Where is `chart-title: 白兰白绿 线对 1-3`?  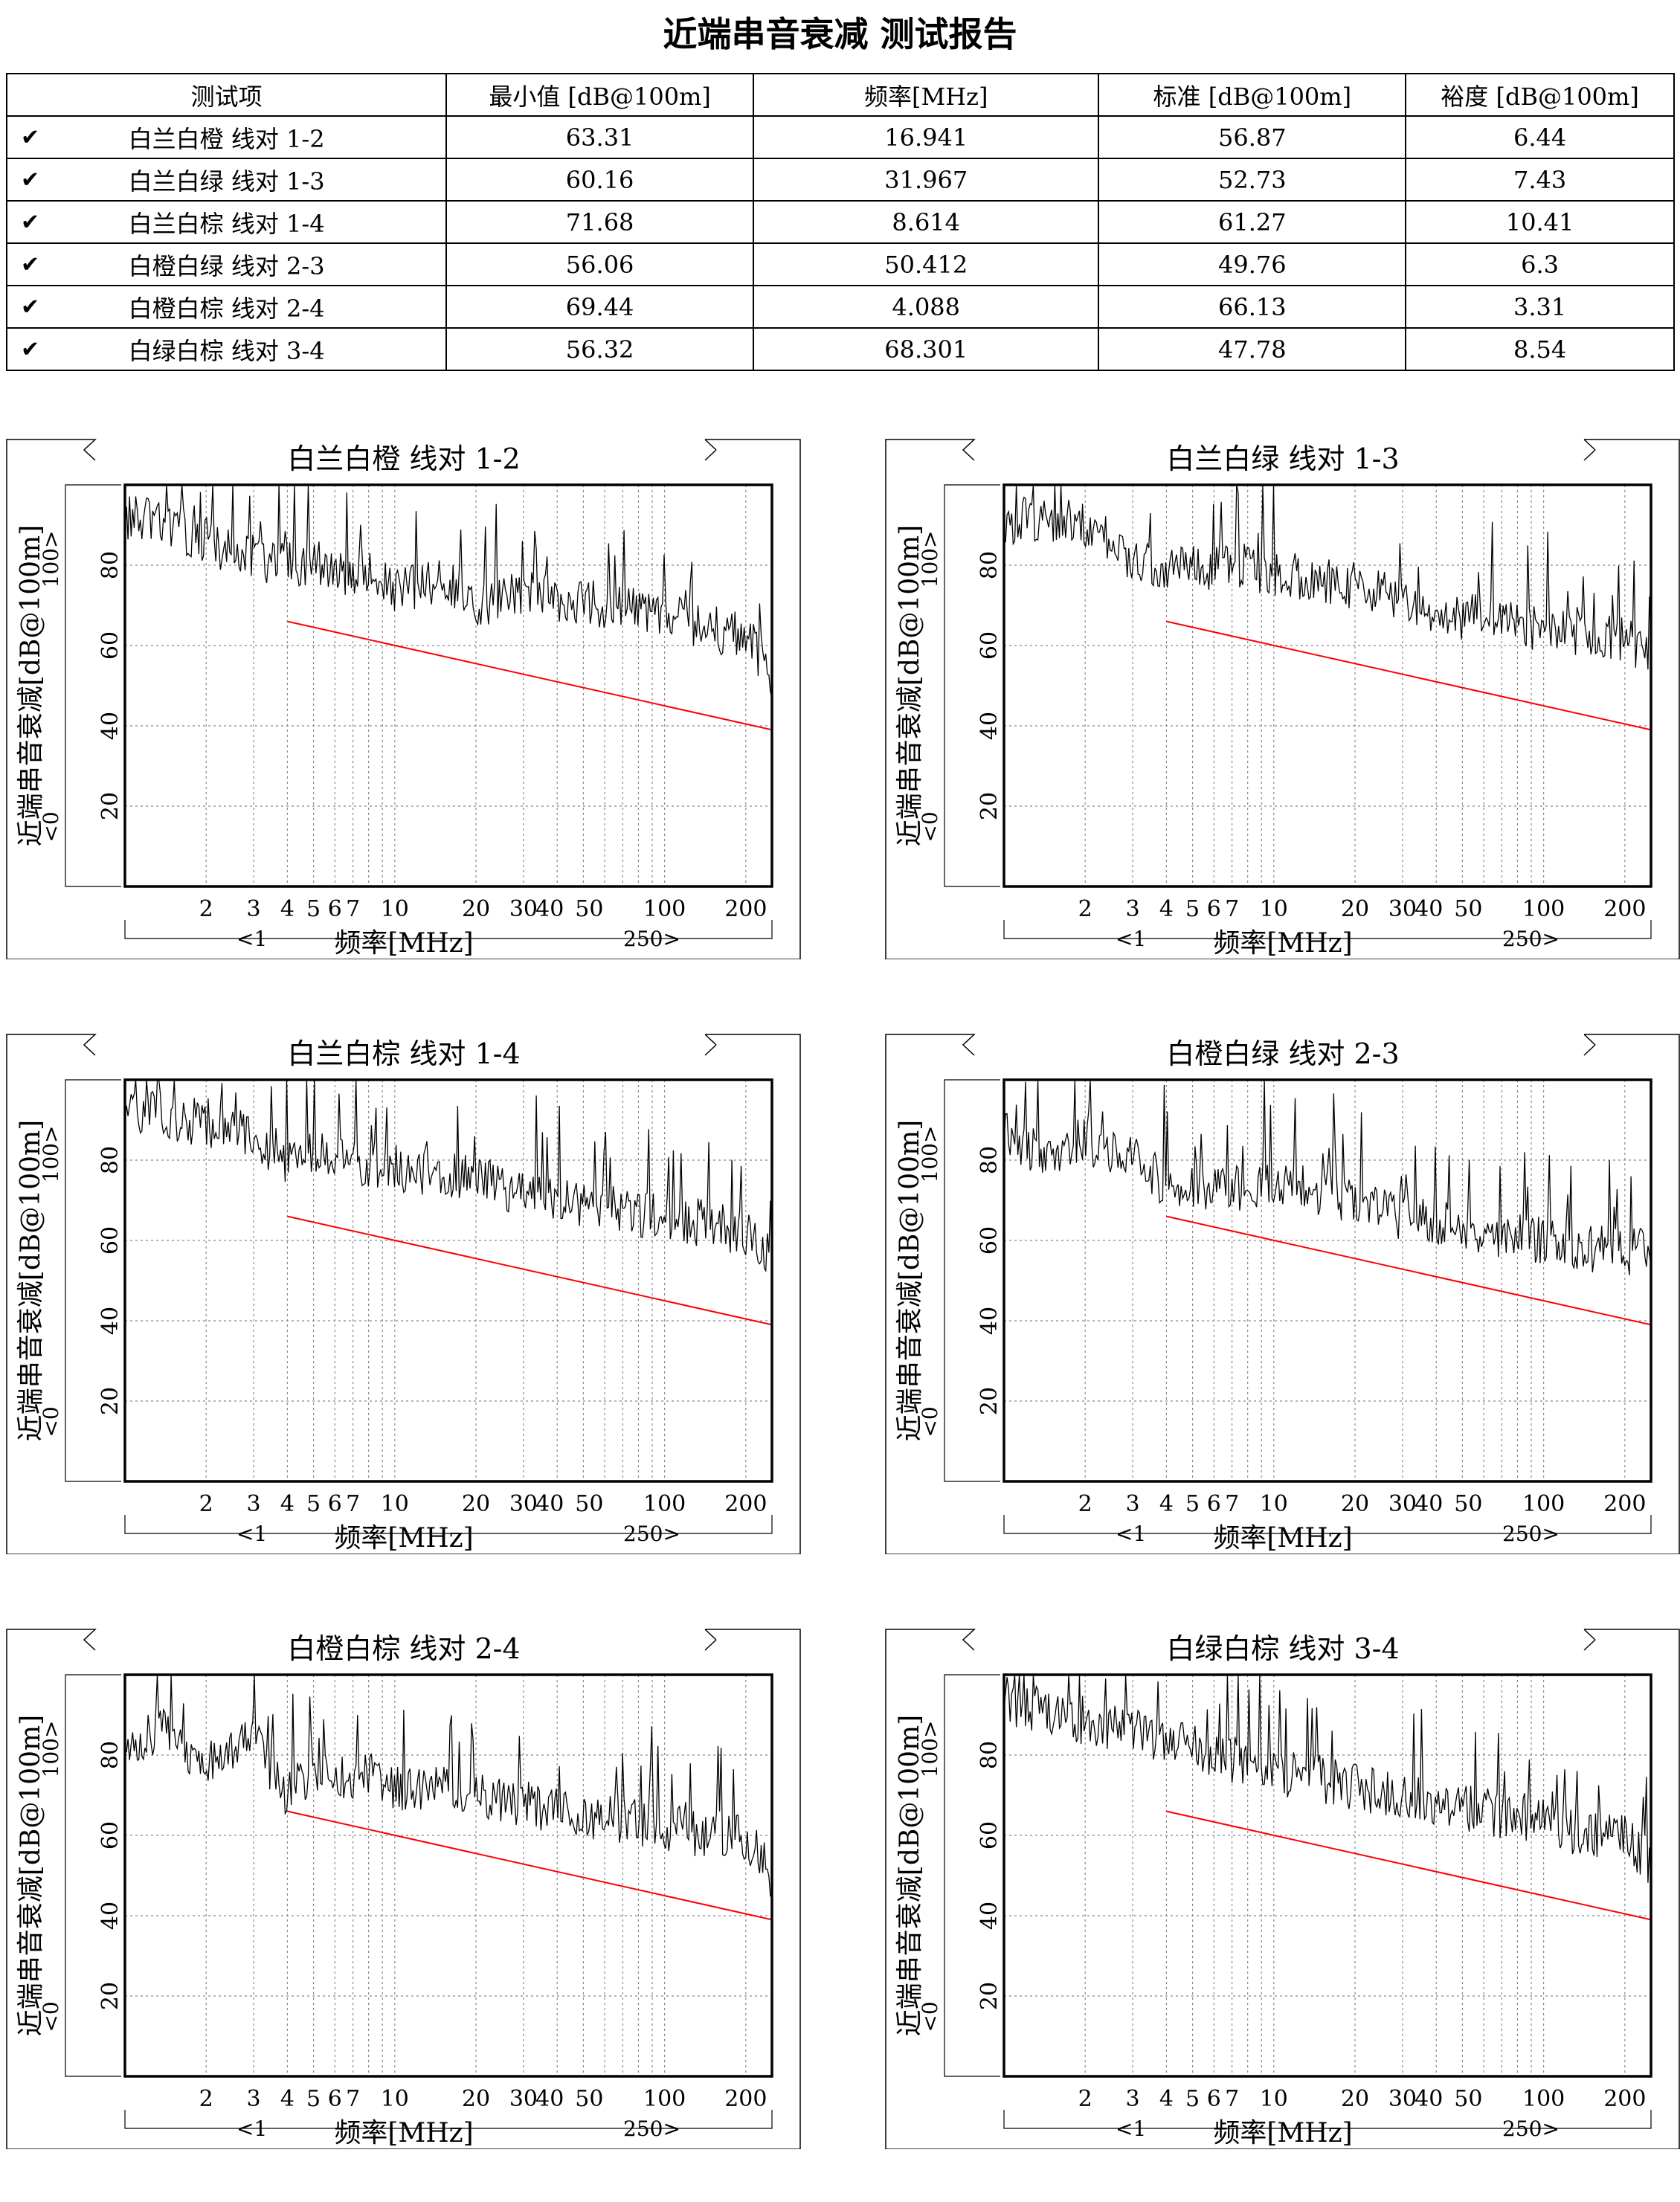
chart-title: 白兰白绿 线对 1-3 is located at coordinates (1283, 458).